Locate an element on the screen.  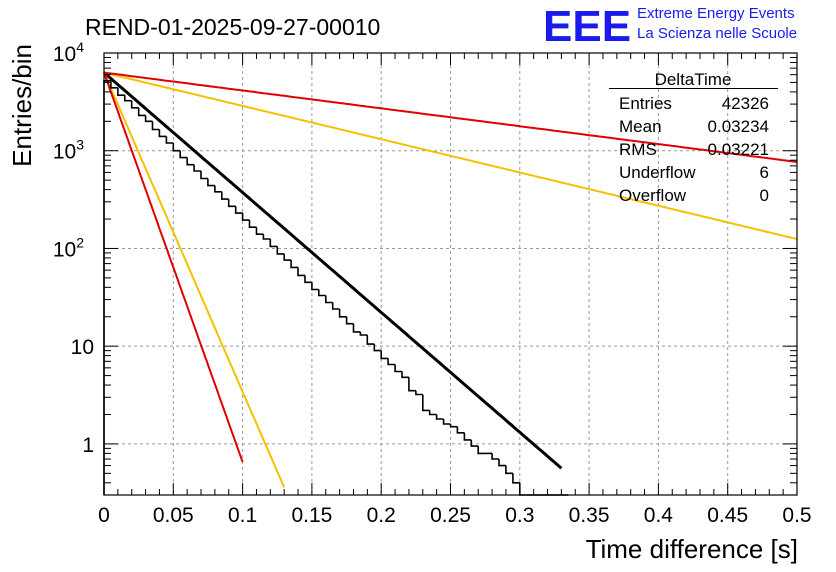
stats-label: Underflow is located at coordinates (657, 172).